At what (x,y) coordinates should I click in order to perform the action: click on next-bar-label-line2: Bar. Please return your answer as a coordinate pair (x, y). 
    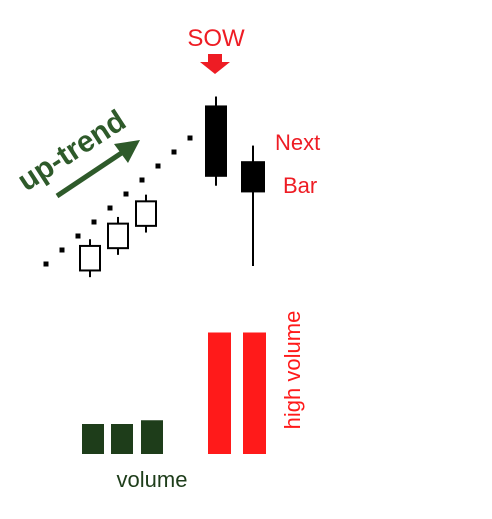
    Looking at the image, I should click on (300, 185).